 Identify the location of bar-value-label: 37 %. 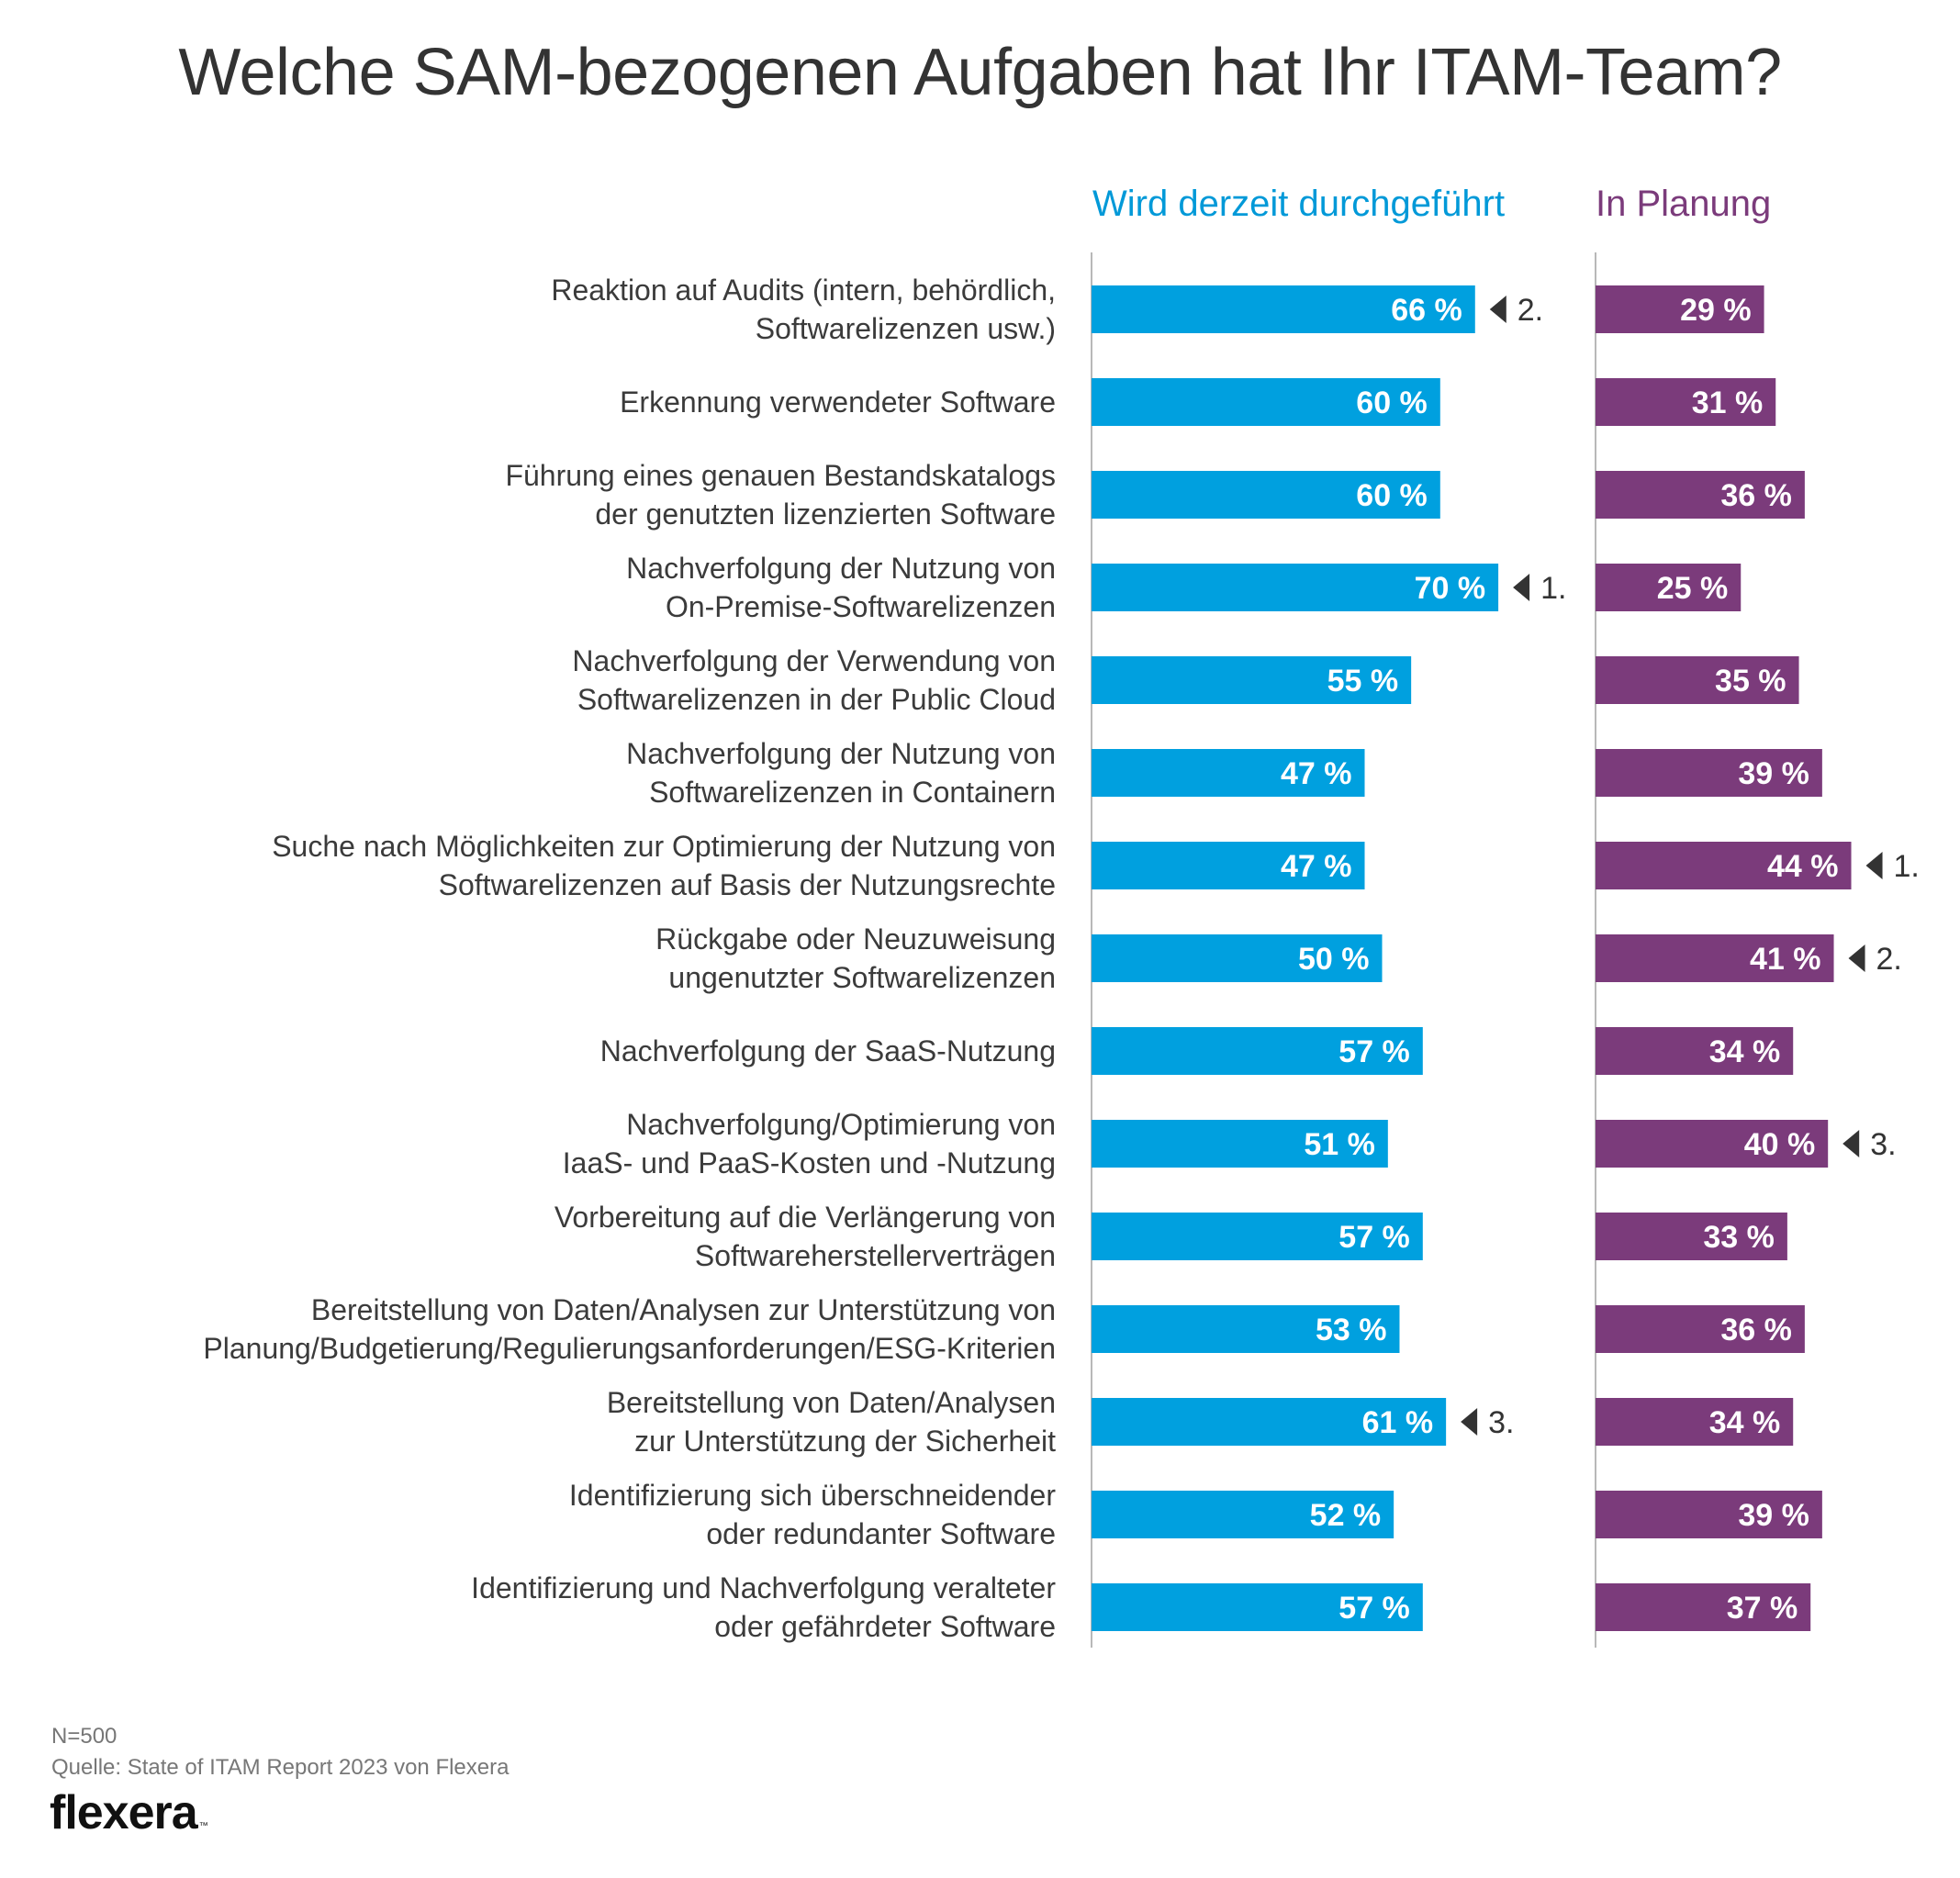
(1762, 1608).